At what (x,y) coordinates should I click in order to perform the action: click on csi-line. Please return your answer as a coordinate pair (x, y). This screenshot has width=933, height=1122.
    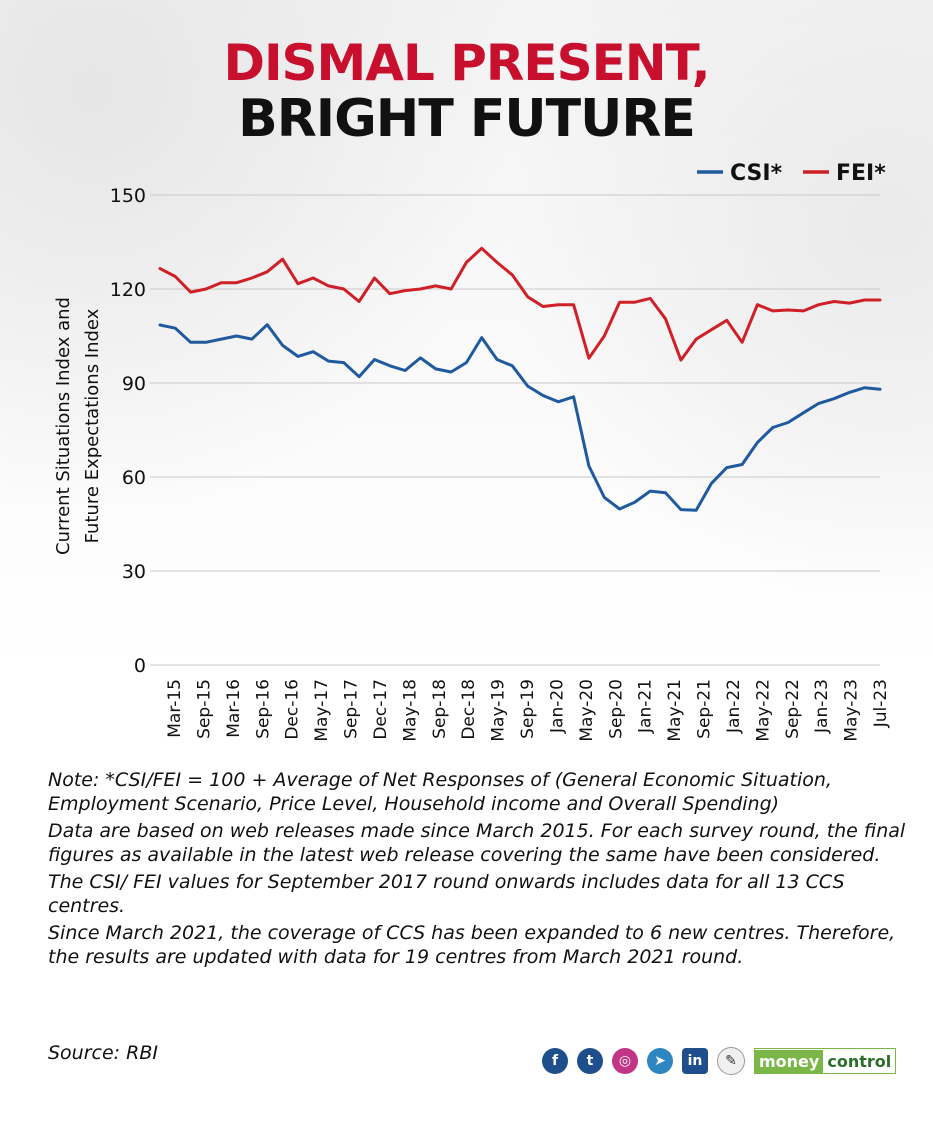
    Looking at the image, I should click on (520, 417).